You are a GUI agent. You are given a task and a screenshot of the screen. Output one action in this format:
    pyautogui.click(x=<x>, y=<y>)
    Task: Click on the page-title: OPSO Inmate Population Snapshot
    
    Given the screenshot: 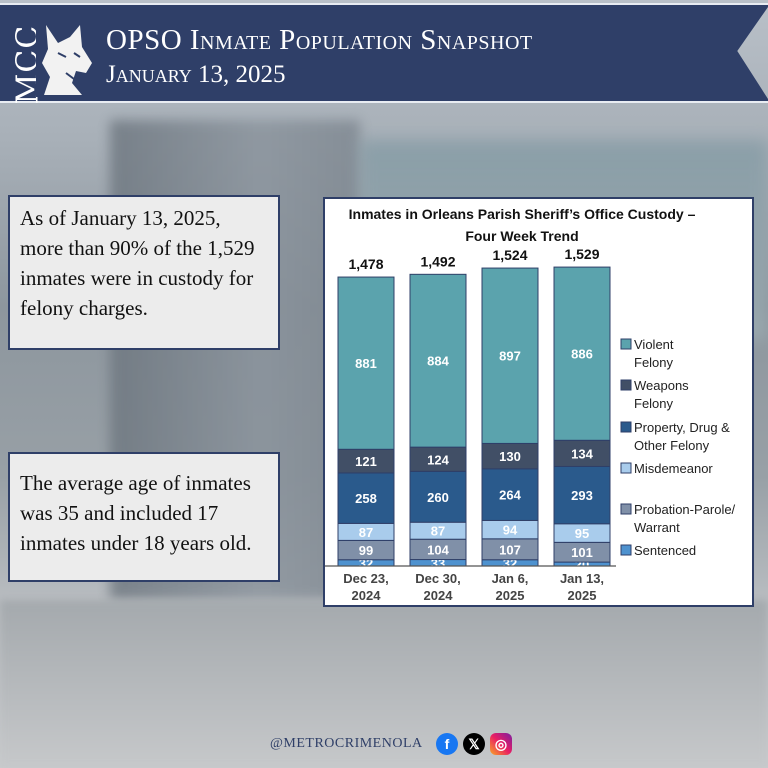 What is the action you would take?
    pyautogui.click(x=319, y=40)
    